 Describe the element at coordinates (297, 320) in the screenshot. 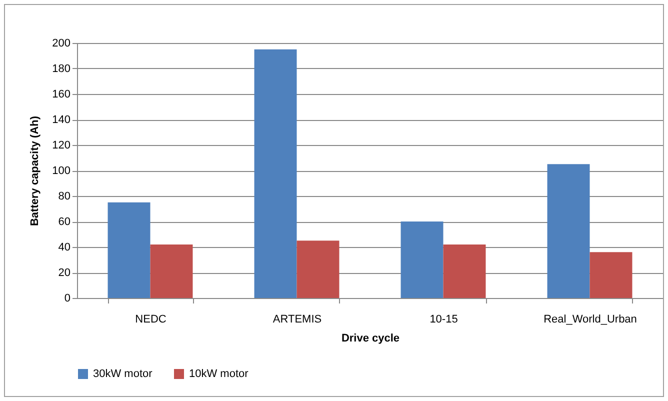

I see `x-tick-label: ARTEMIS` at that location.